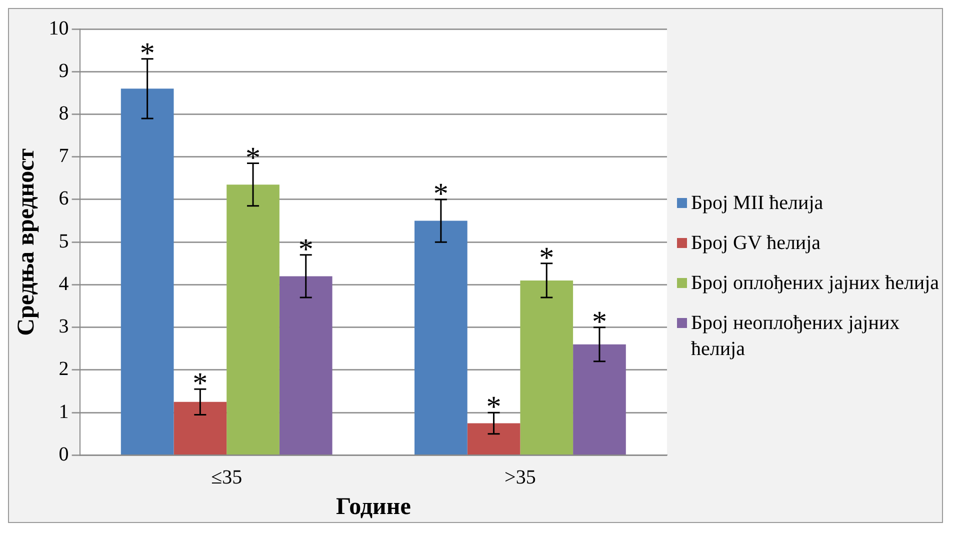 The image size is (955, 536). I want to click on x-axis-title: Године, so click(374, 507).